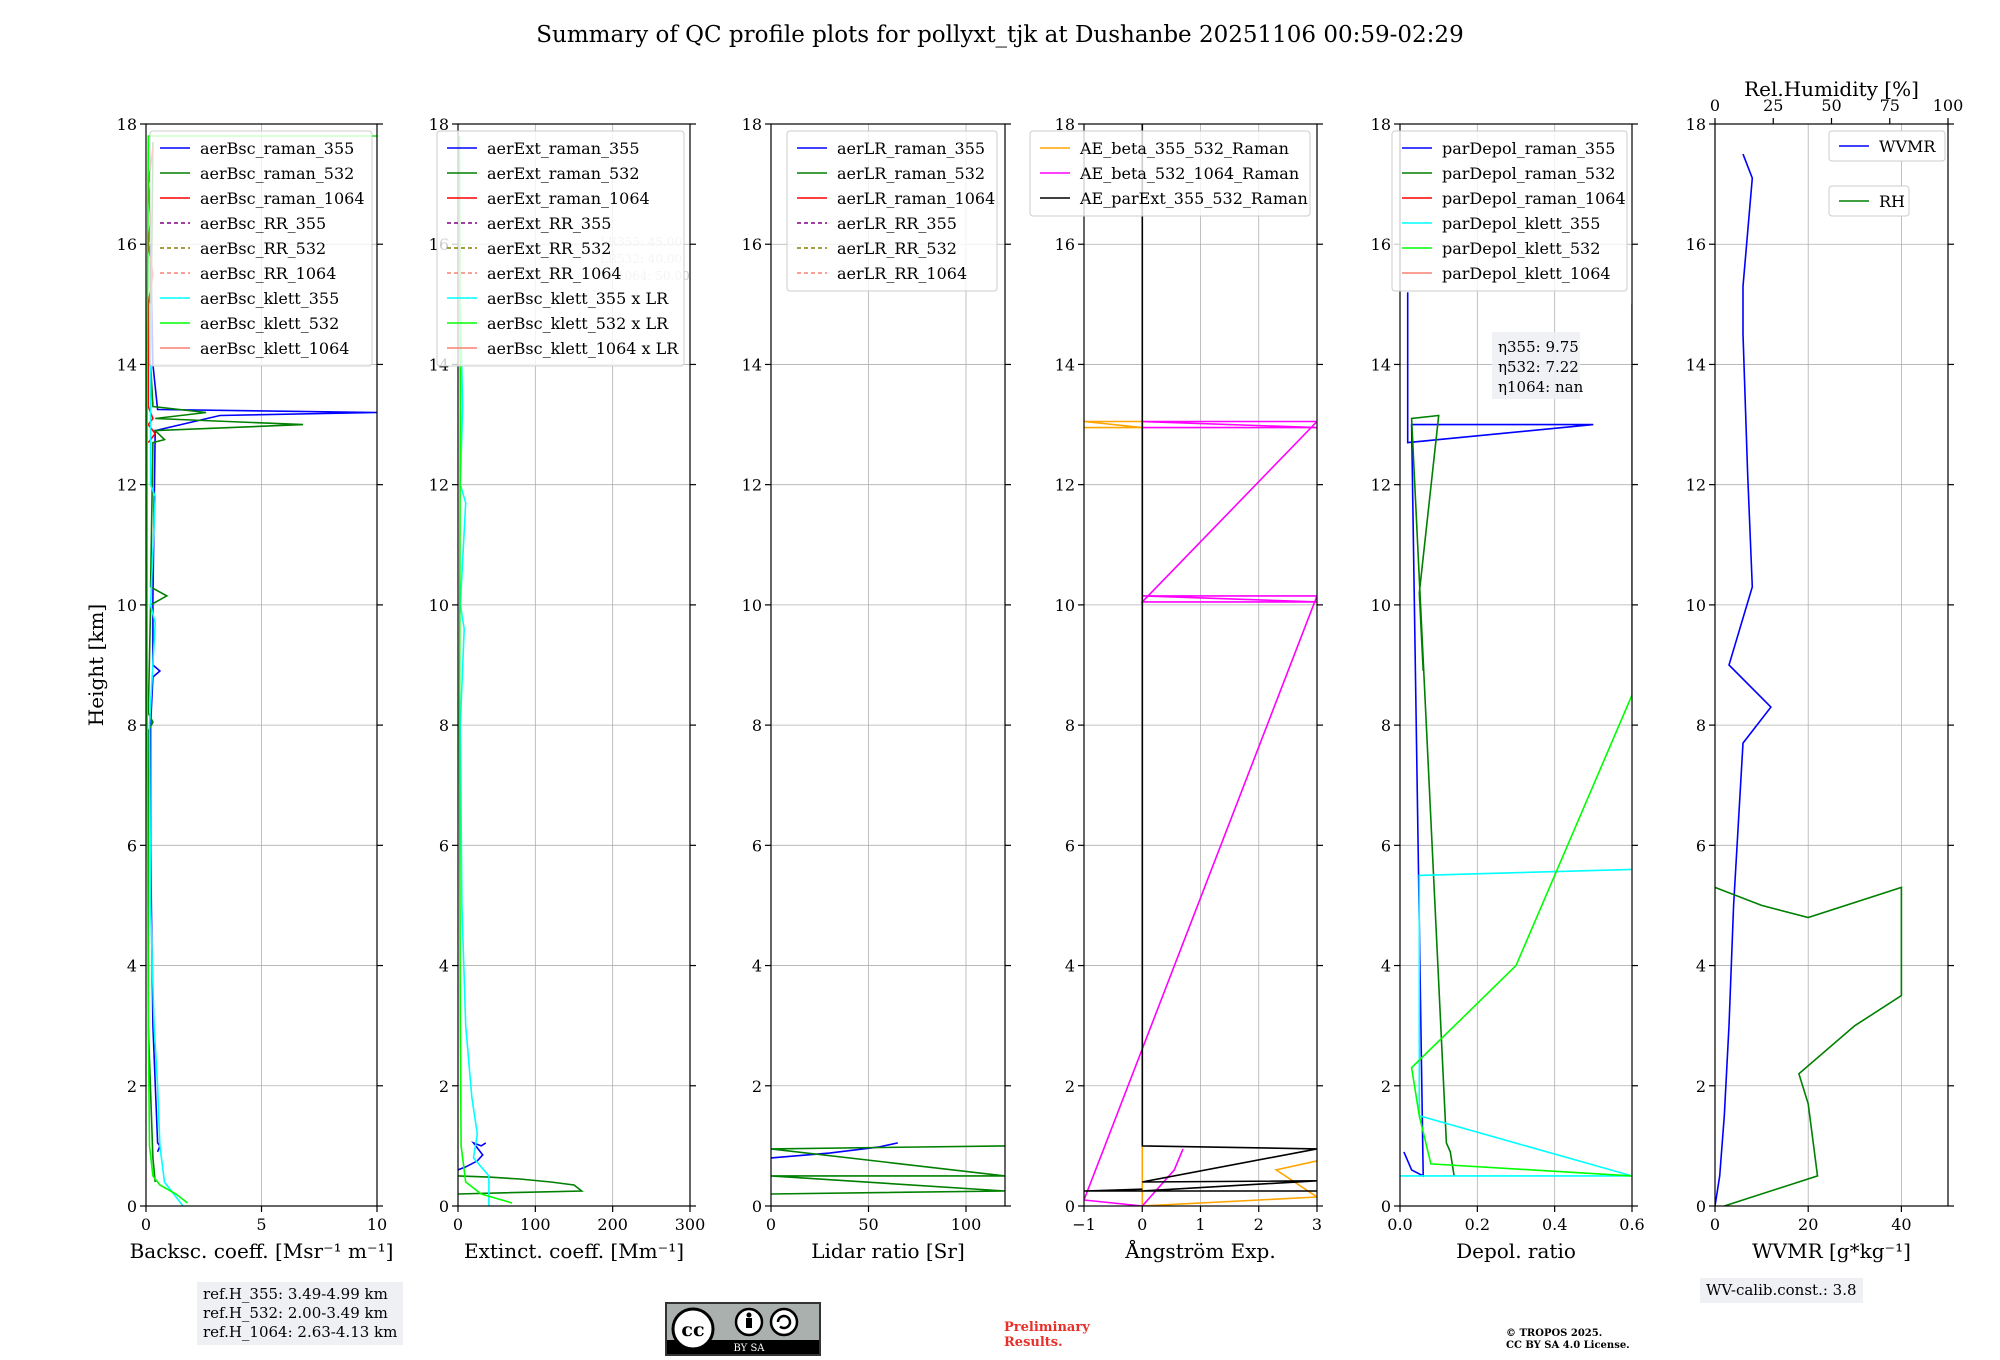 The image size is (2000, 1360). I want to click on x-axis-label: Depol. ratio, so click(1516, 1251).